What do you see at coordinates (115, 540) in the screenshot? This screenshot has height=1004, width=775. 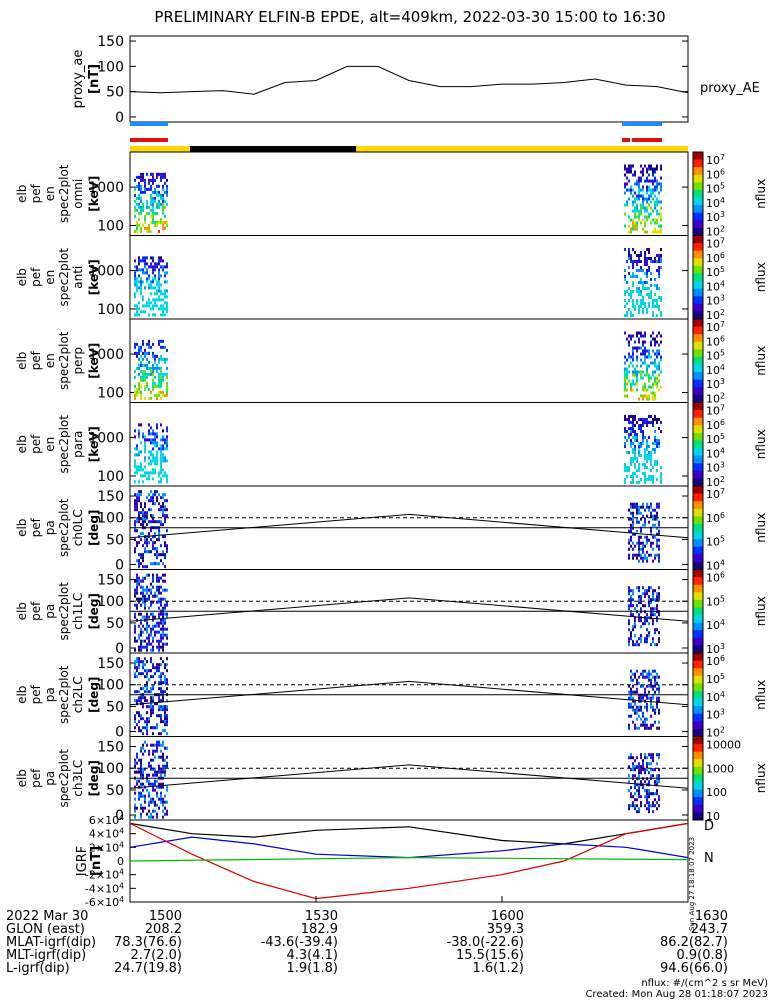 I see `y-tick-label-pa_ch0: 50` at bounding box center [115, 540].